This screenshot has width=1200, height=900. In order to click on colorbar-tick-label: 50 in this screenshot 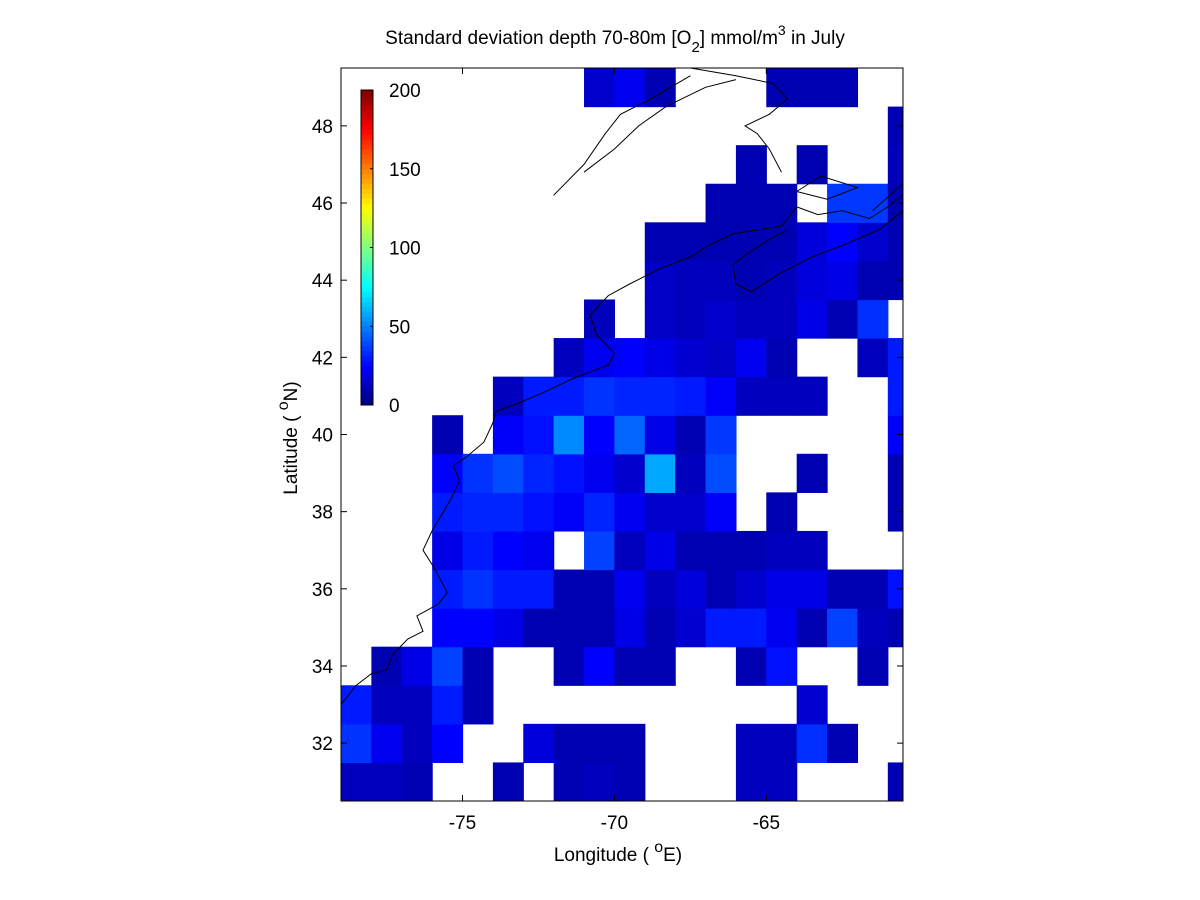, I will do `click(399, 327)`.